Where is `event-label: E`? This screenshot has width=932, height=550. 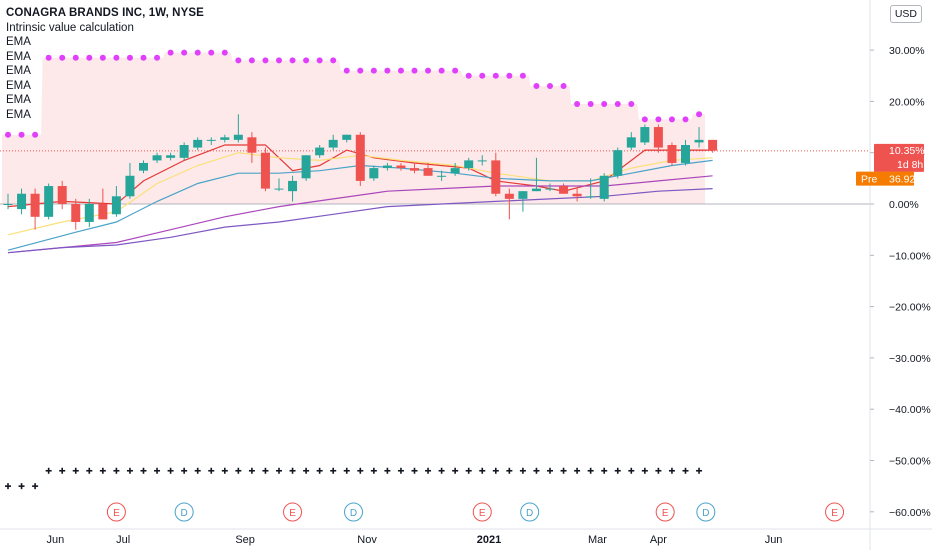
event-label: E is located at coordinates (834, 513).